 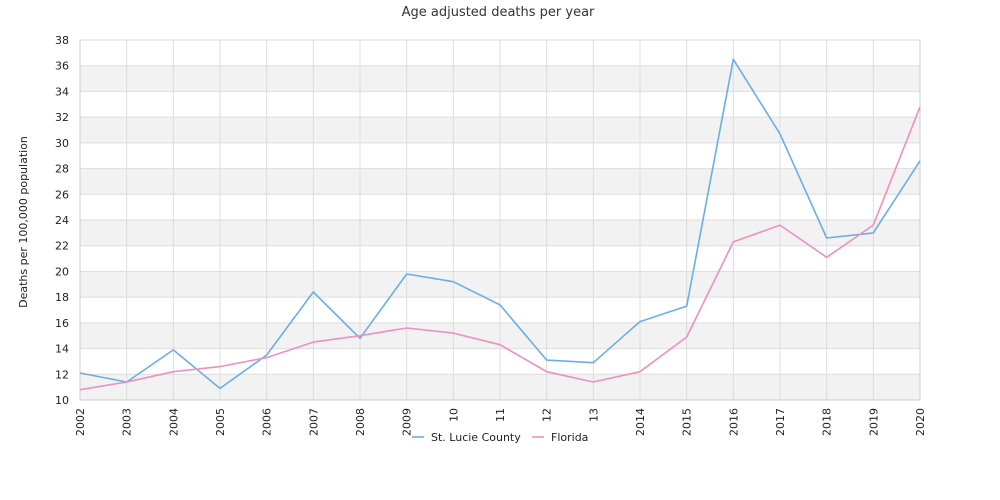 I want to click on x-tick-label: 2016, so click(x=733, y=422).